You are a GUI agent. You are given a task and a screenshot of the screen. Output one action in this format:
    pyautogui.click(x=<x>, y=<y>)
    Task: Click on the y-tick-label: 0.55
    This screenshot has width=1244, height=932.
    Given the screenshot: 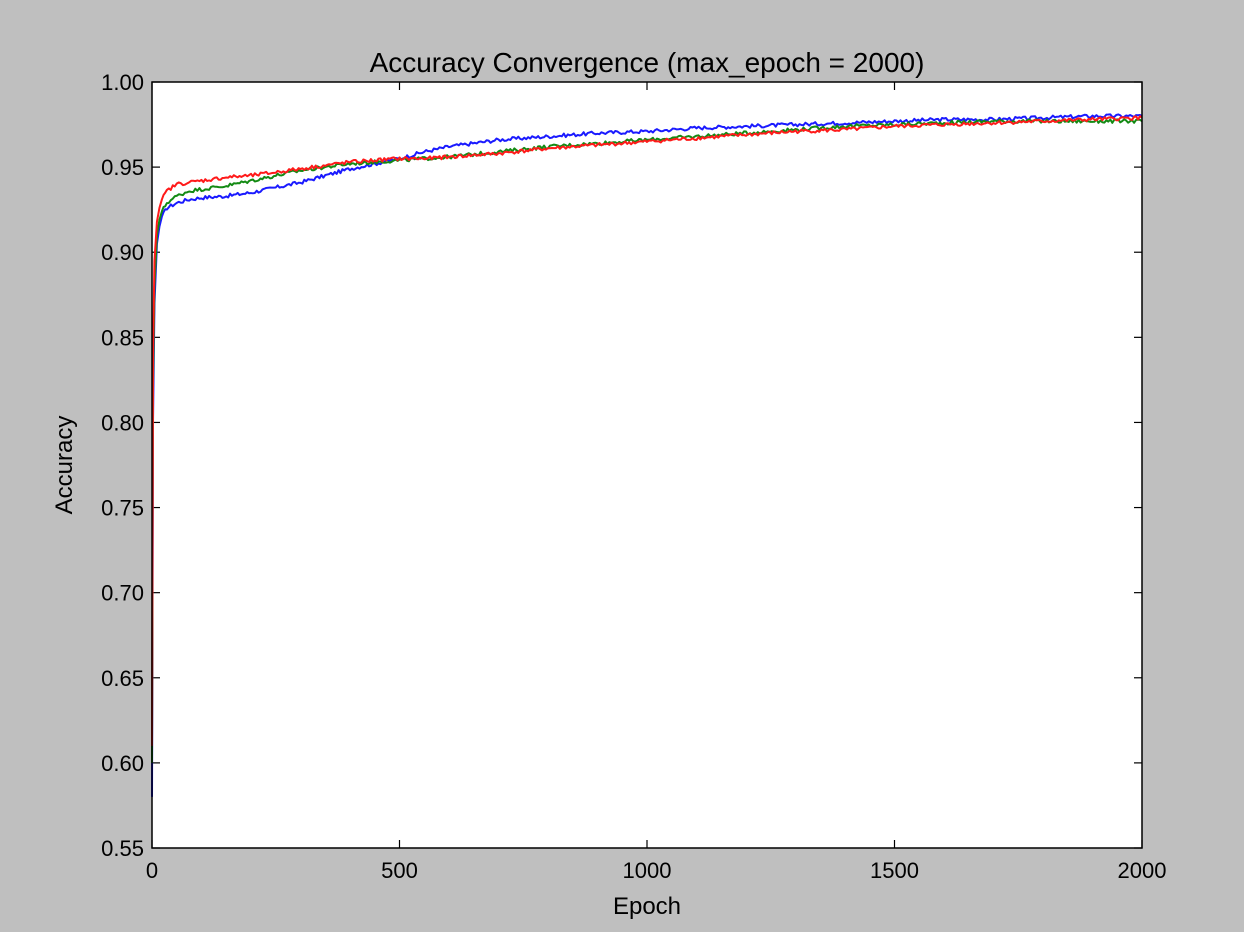 What is the action you would take?
    pyautogui.click(x=122, y=848)
    